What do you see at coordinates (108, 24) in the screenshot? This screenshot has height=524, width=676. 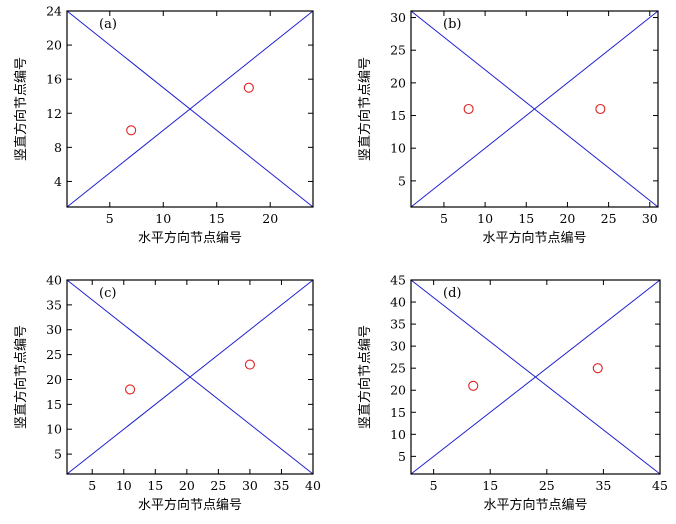 I see `panel-label: (a)` at bounding box center [108, 24].